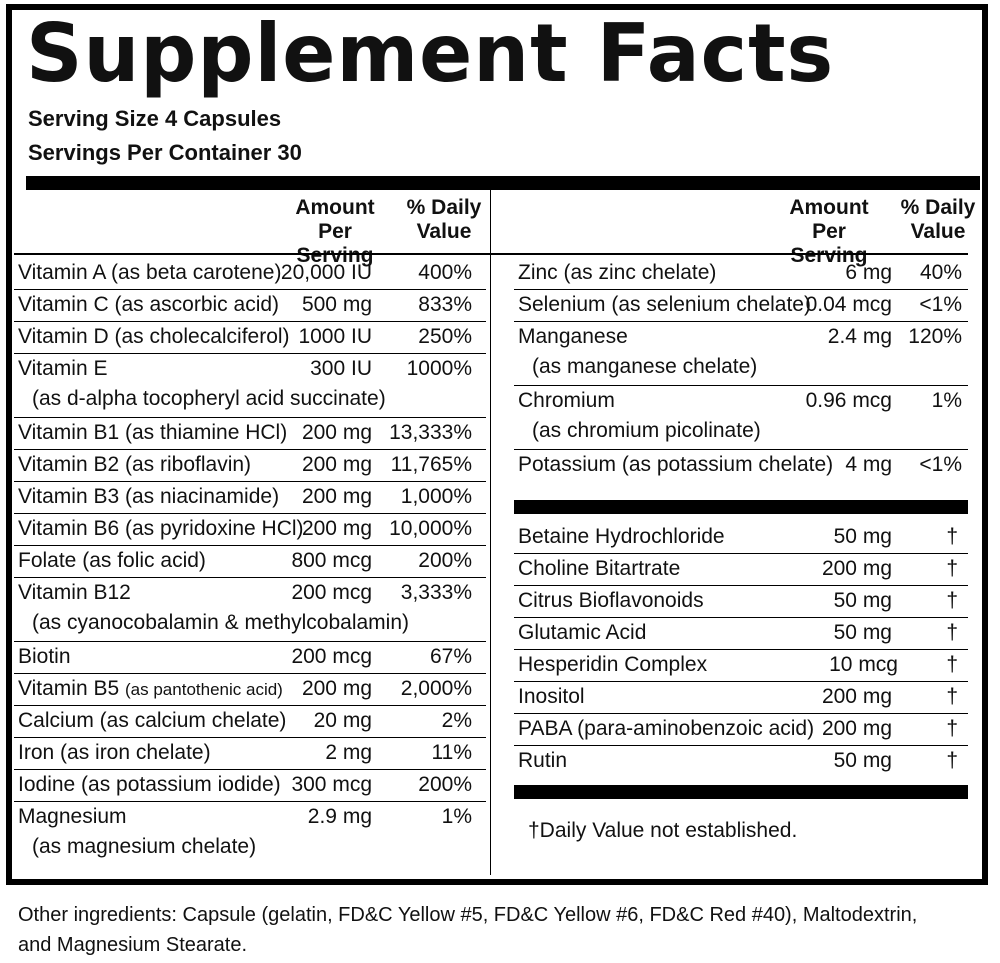 This screenshot has height=963, width=1000. Describe the element at coordinates (149, 496) in the screenshot. I see `nutrient-name: Vitamin B3 (as niacinamide)` at that location.